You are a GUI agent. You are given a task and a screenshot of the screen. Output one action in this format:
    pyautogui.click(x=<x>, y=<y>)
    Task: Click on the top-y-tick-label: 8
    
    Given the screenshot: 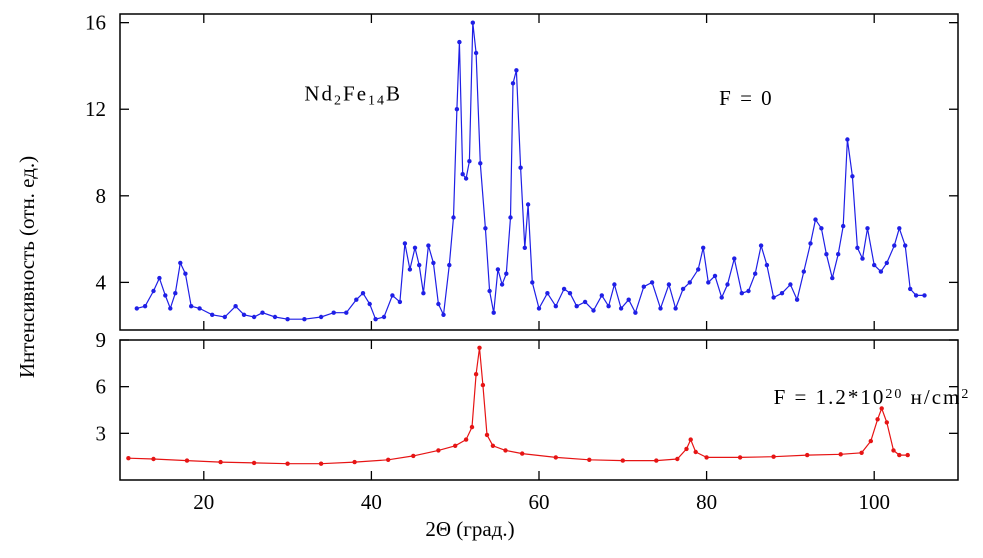 What is the action you would take?
    pyautogui.click(x=101, y=196)
    